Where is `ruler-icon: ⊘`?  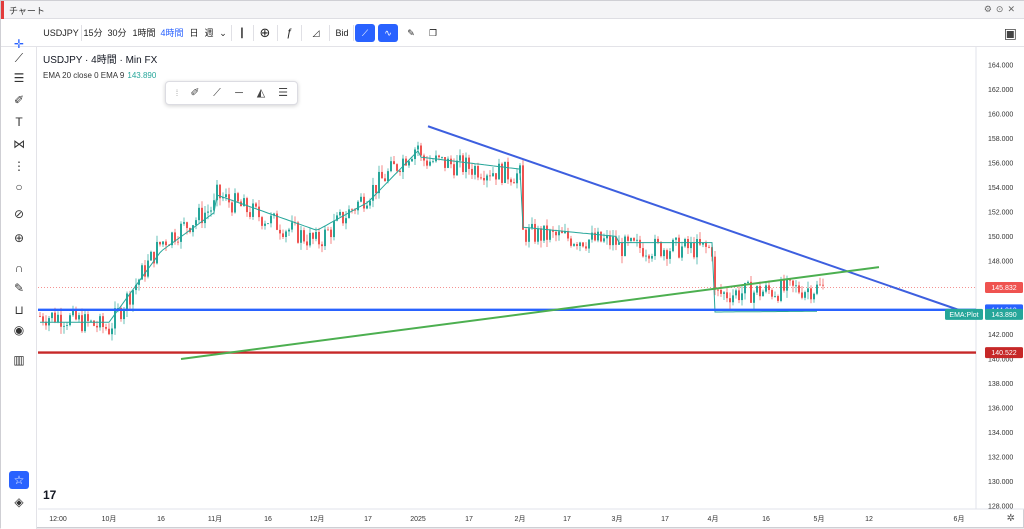
ruler-icon: ⊘ is located at coordinates (19, 214).